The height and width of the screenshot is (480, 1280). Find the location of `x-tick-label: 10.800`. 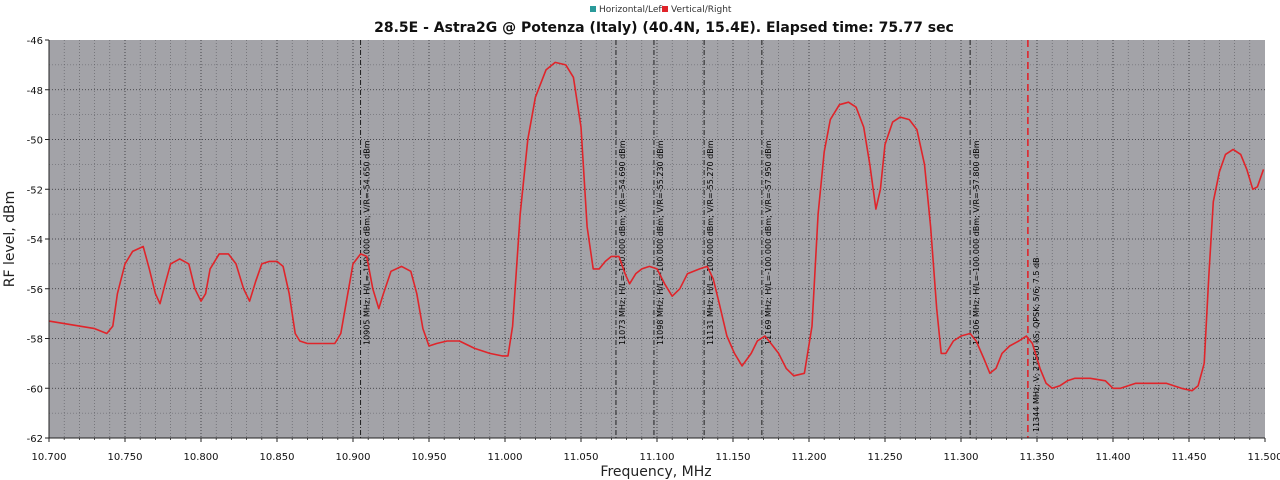

x-tick-label: 10.800 is located at coordinates (201, 457).